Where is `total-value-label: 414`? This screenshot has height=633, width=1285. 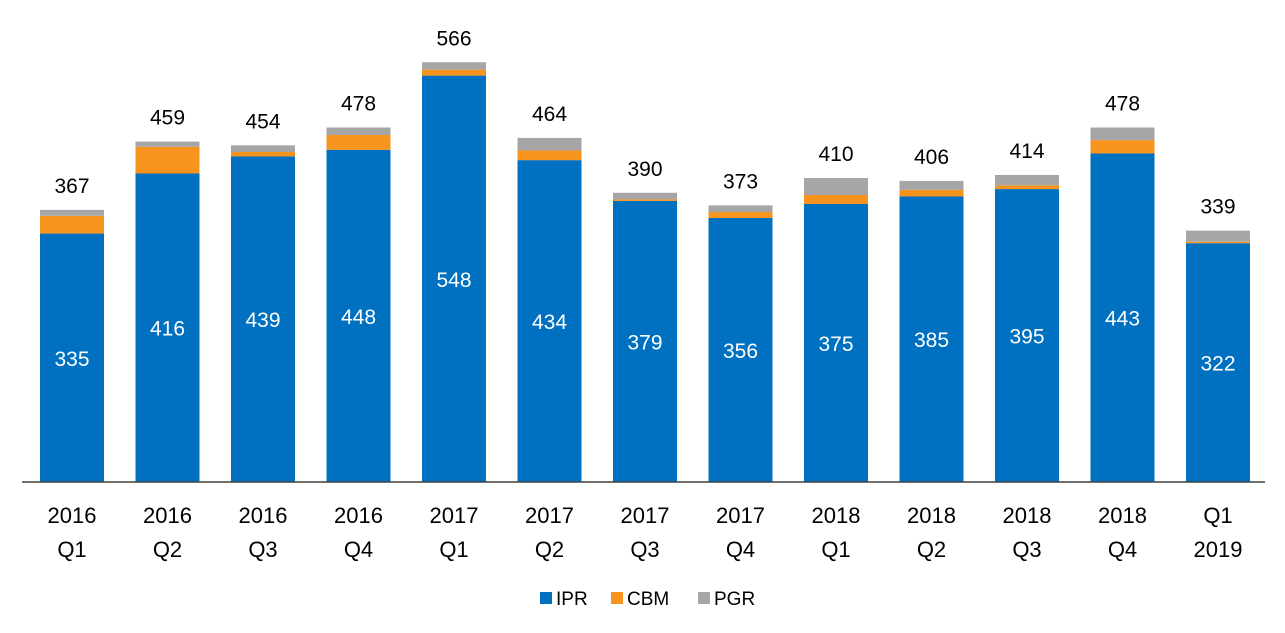 total-value-label: 414 is located at coordinates (1026, 151).